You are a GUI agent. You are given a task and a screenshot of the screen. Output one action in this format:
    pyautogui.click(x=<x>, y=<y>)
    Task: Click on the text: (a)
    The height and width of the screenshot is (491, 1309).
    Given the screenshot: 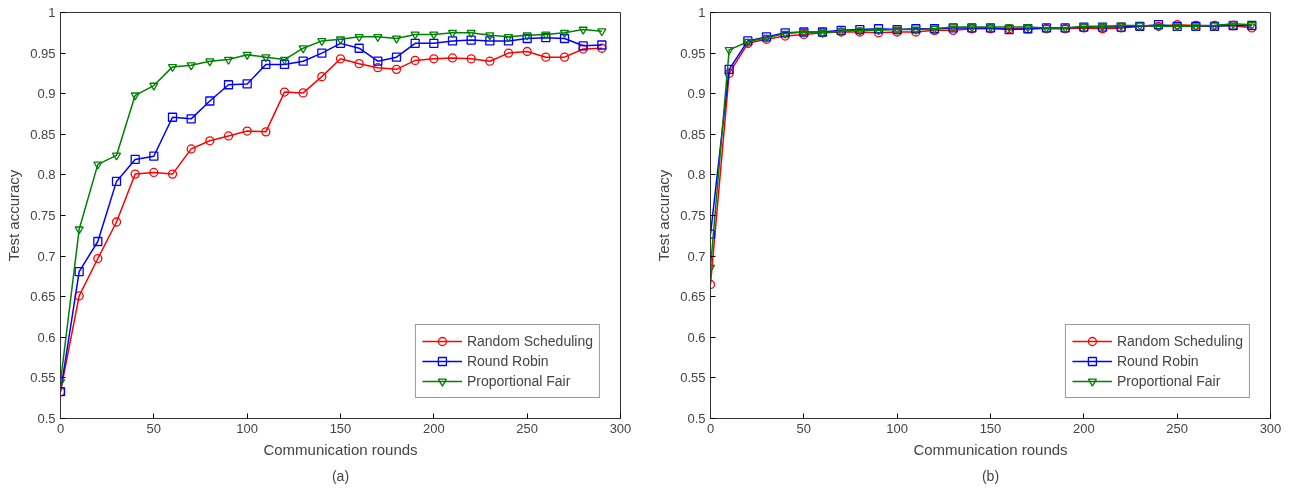 What is the action you would take?
    pyautogui.click(x=340, y=475)
    